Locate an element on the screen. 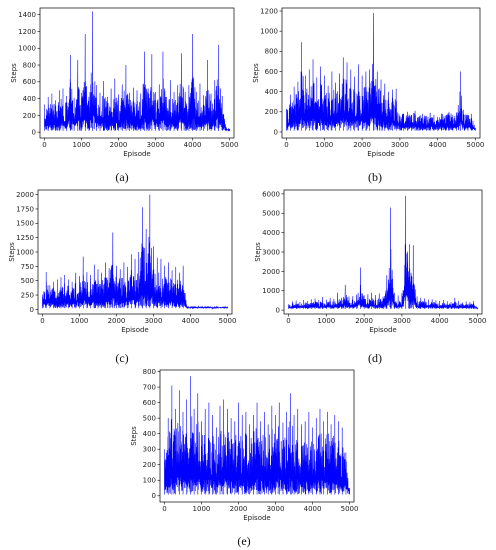 The width and height of the screenshot is (496, 550). chart-c-y-tick-label: 1000 is located at coordinates (25, 252).